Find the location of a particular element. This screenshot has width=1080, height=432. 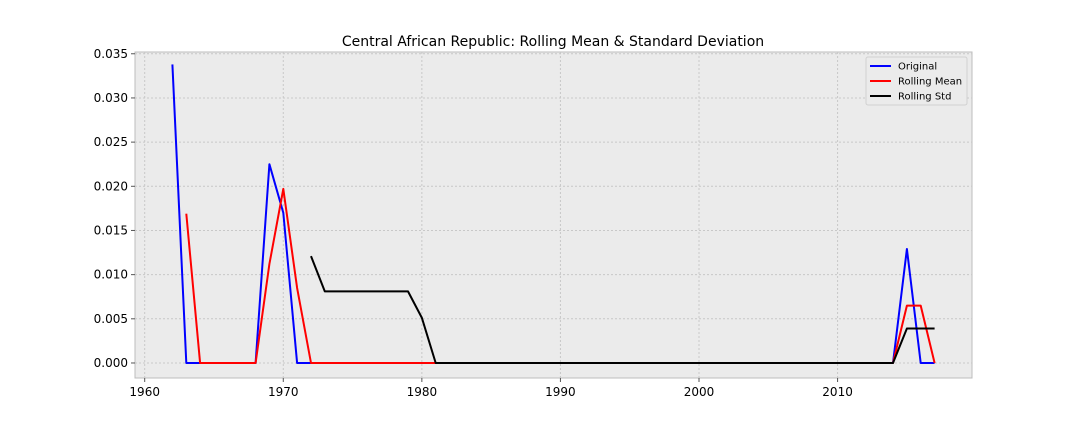

y-tick-label: 0.005 is located at coordinates (111, 319).